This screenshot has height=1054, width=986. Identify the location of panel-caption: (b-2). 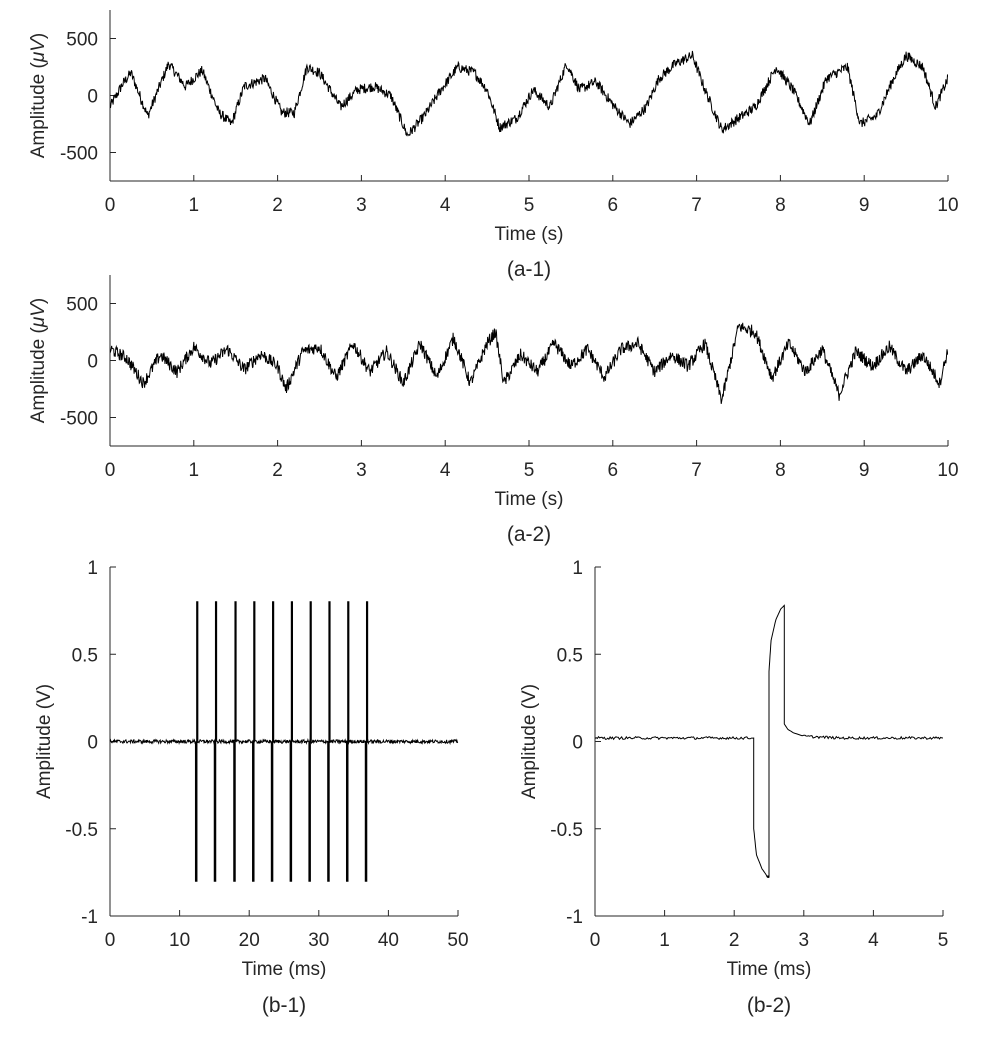
(769, 1005).